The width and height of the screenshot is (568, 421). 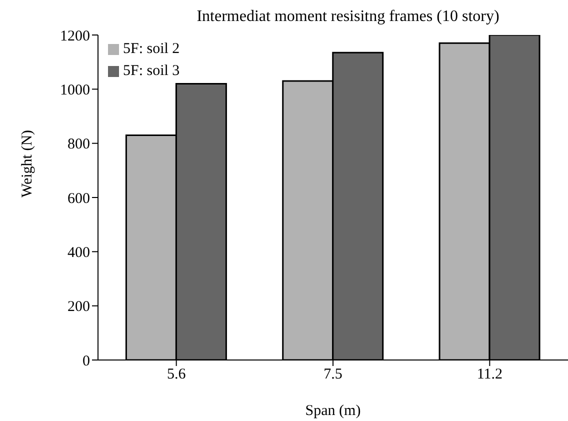 I want to click on y-tick-label: 400, so click(x=79, y=252).